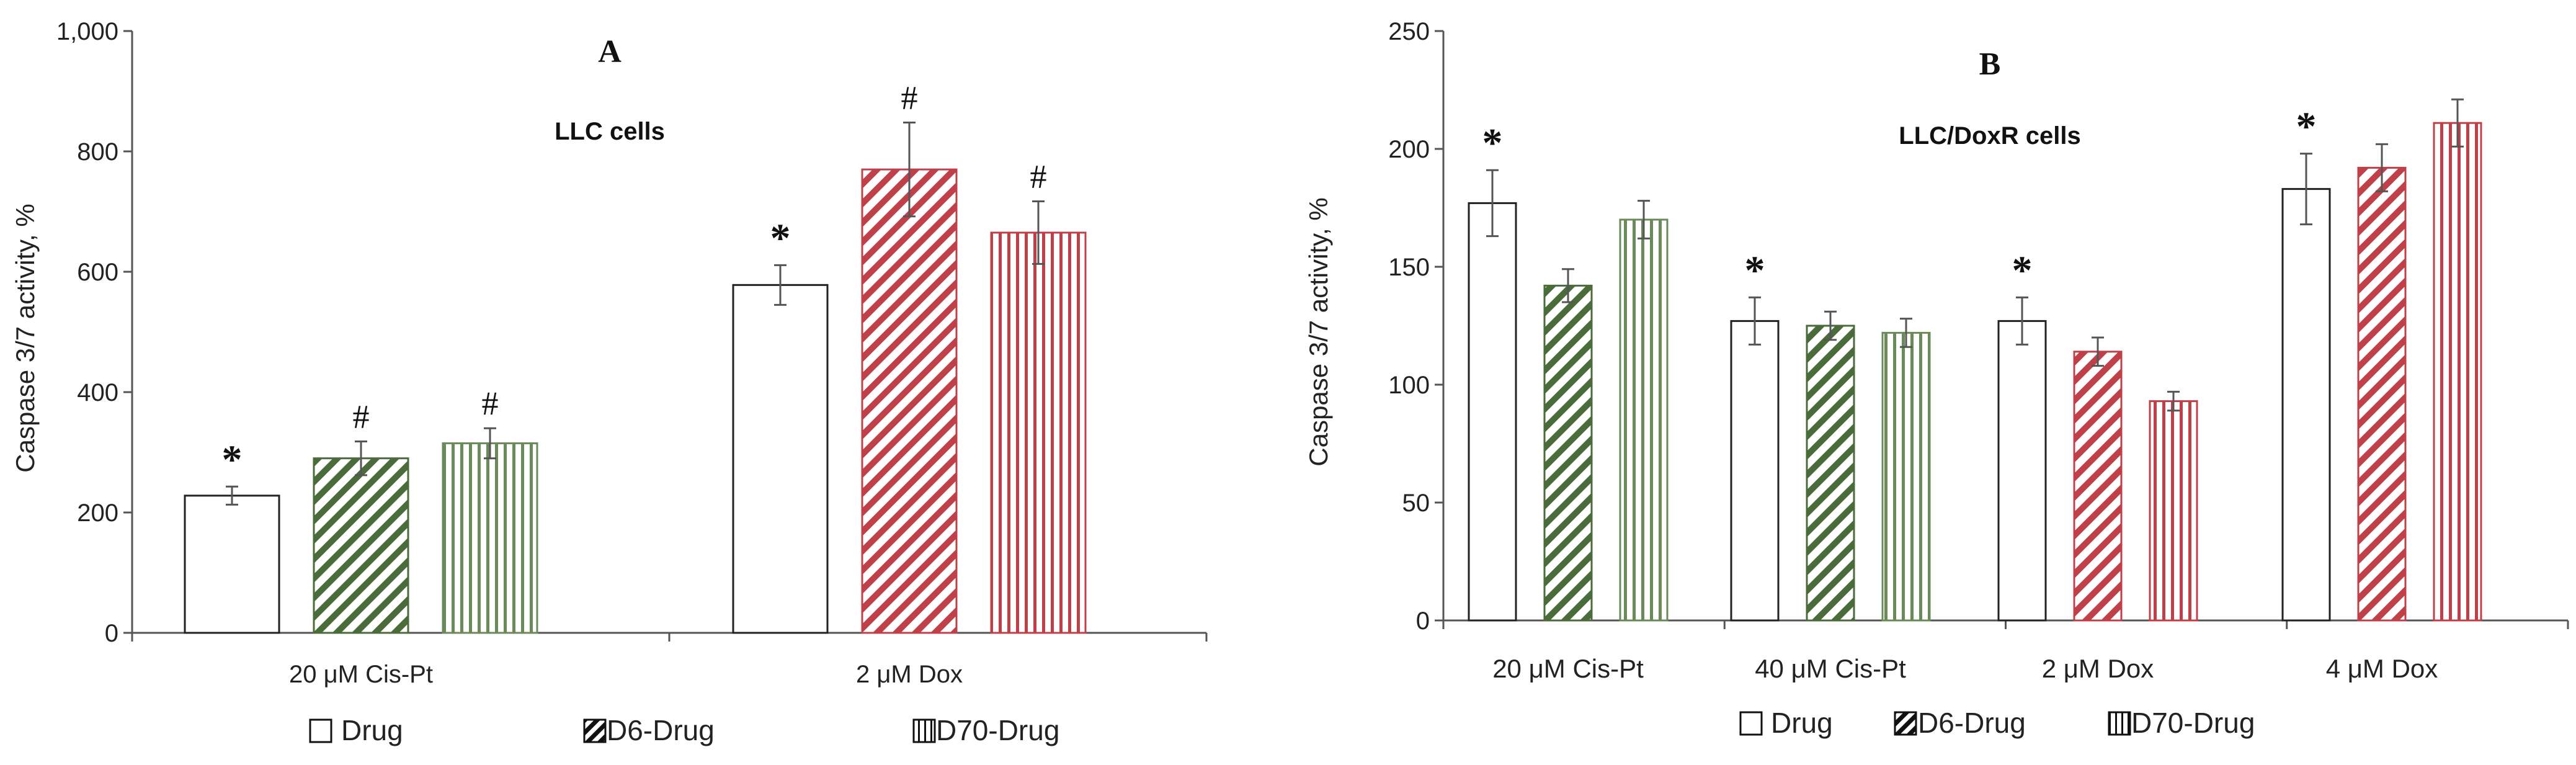  What do you see at coordinates (610, 132) in the screenshot?
I see `panel-a-subtitle: LLC cells` at bounding box center [610, 132].